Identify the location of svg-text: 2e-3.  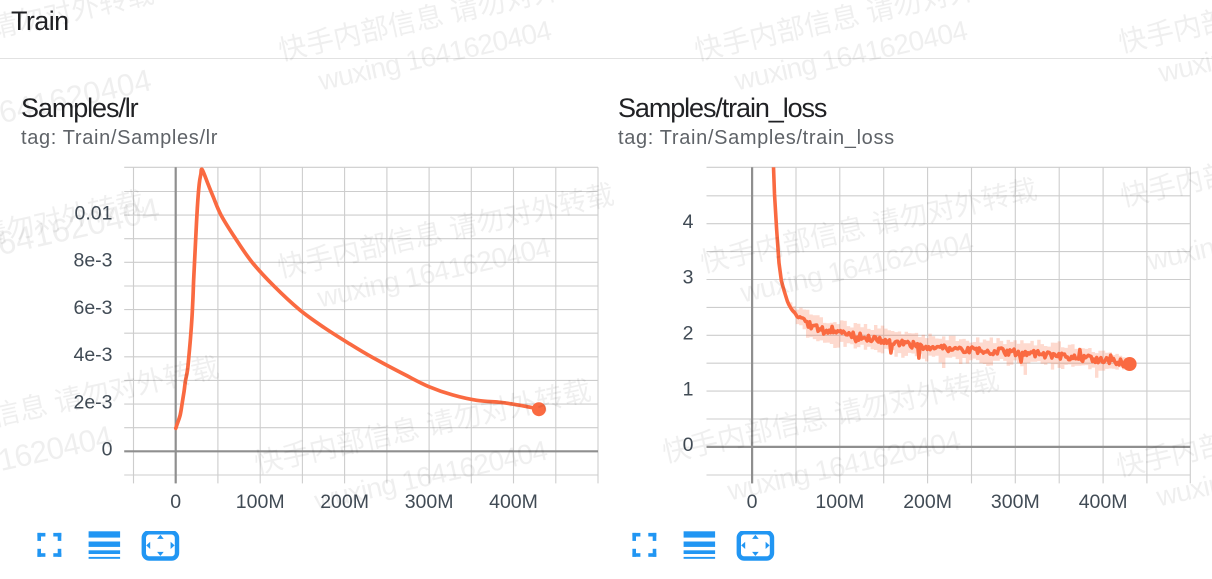
(92, 402).